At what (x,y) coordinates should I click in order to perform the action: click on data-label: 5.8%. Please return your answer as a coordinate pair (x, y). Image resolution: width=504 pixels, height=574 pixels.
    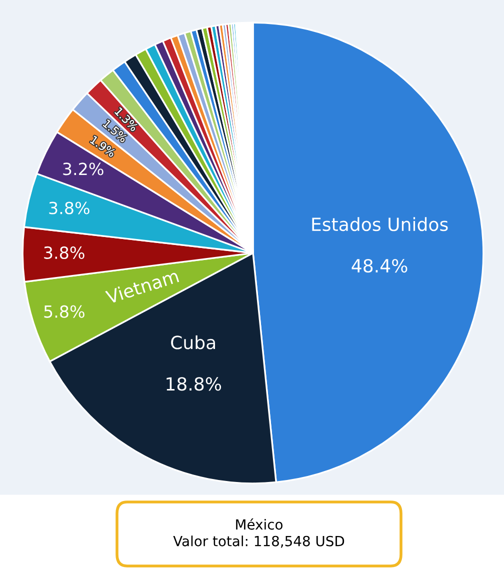
    Looking at the image, I should click on (64, 311).